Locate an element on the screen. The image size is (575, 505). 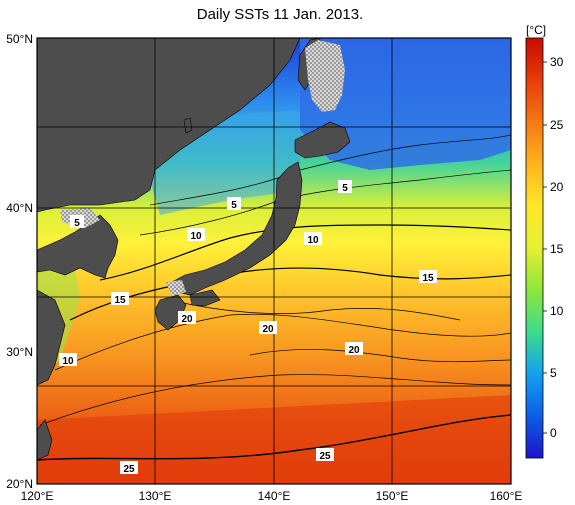
lat-tick-label: 20°N is located at coordinates (19, 484).